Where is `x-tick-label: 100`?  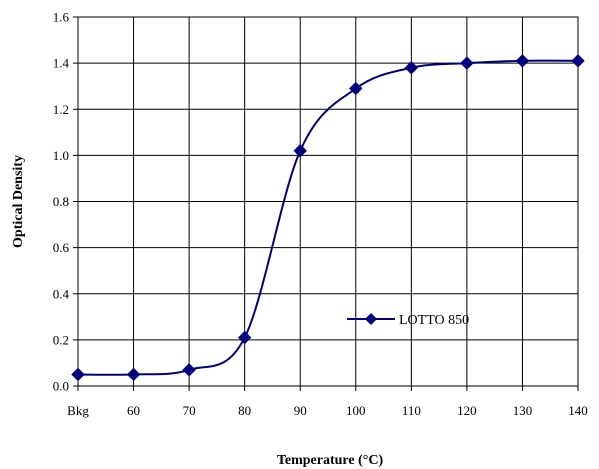 x-tick-label: 100 is located at coordinates (356, 410).